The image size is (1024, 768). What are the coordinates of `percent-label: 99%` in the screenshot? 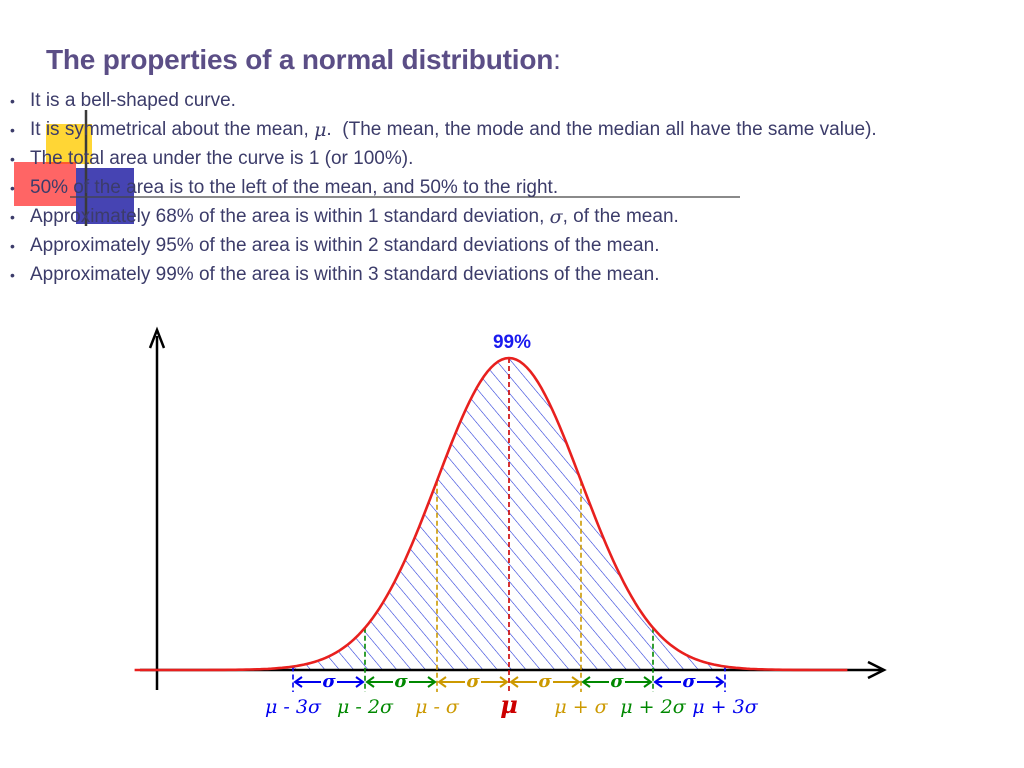 It's located at (512, 342).